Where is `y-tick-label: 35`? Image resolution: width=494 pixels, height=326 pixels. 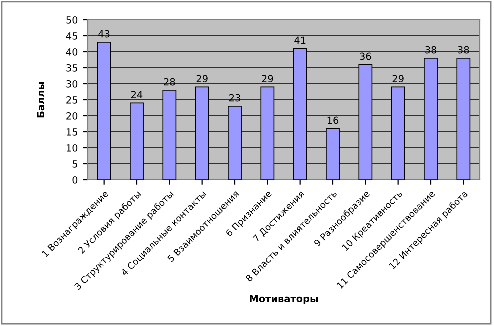
y-tick-label: 35 is located at coordinates (72, 68).